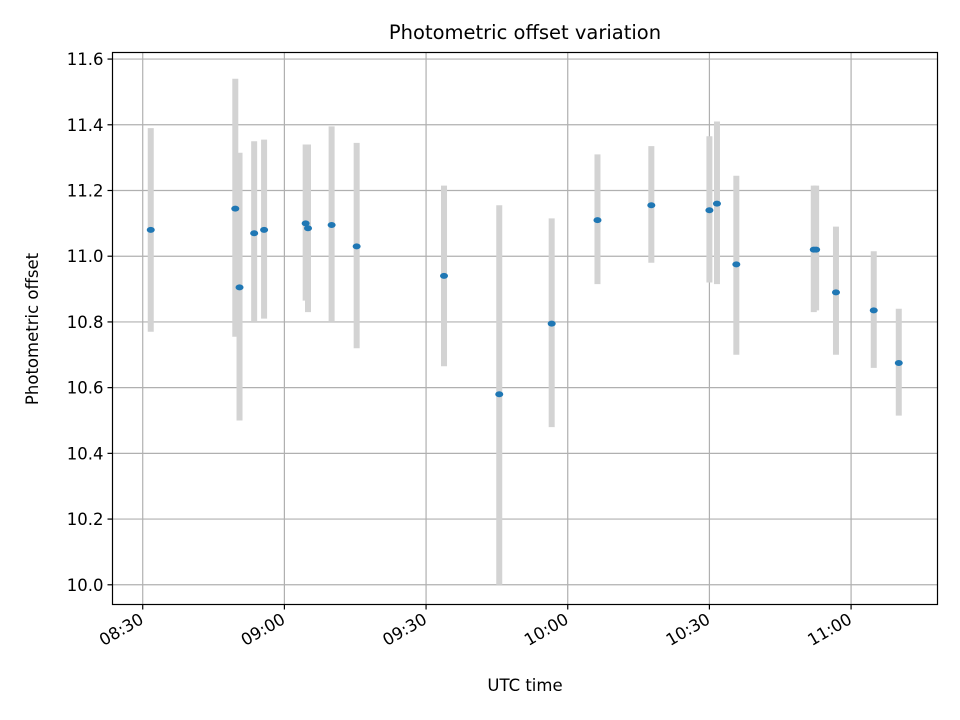 The height and width of the screenshot is (720, 960). I want to click on y-tick-label: 10.8, so click(85, 322).